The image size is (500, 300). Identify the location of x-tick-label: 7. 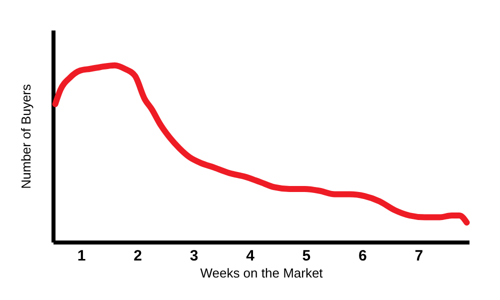
(419, 256).